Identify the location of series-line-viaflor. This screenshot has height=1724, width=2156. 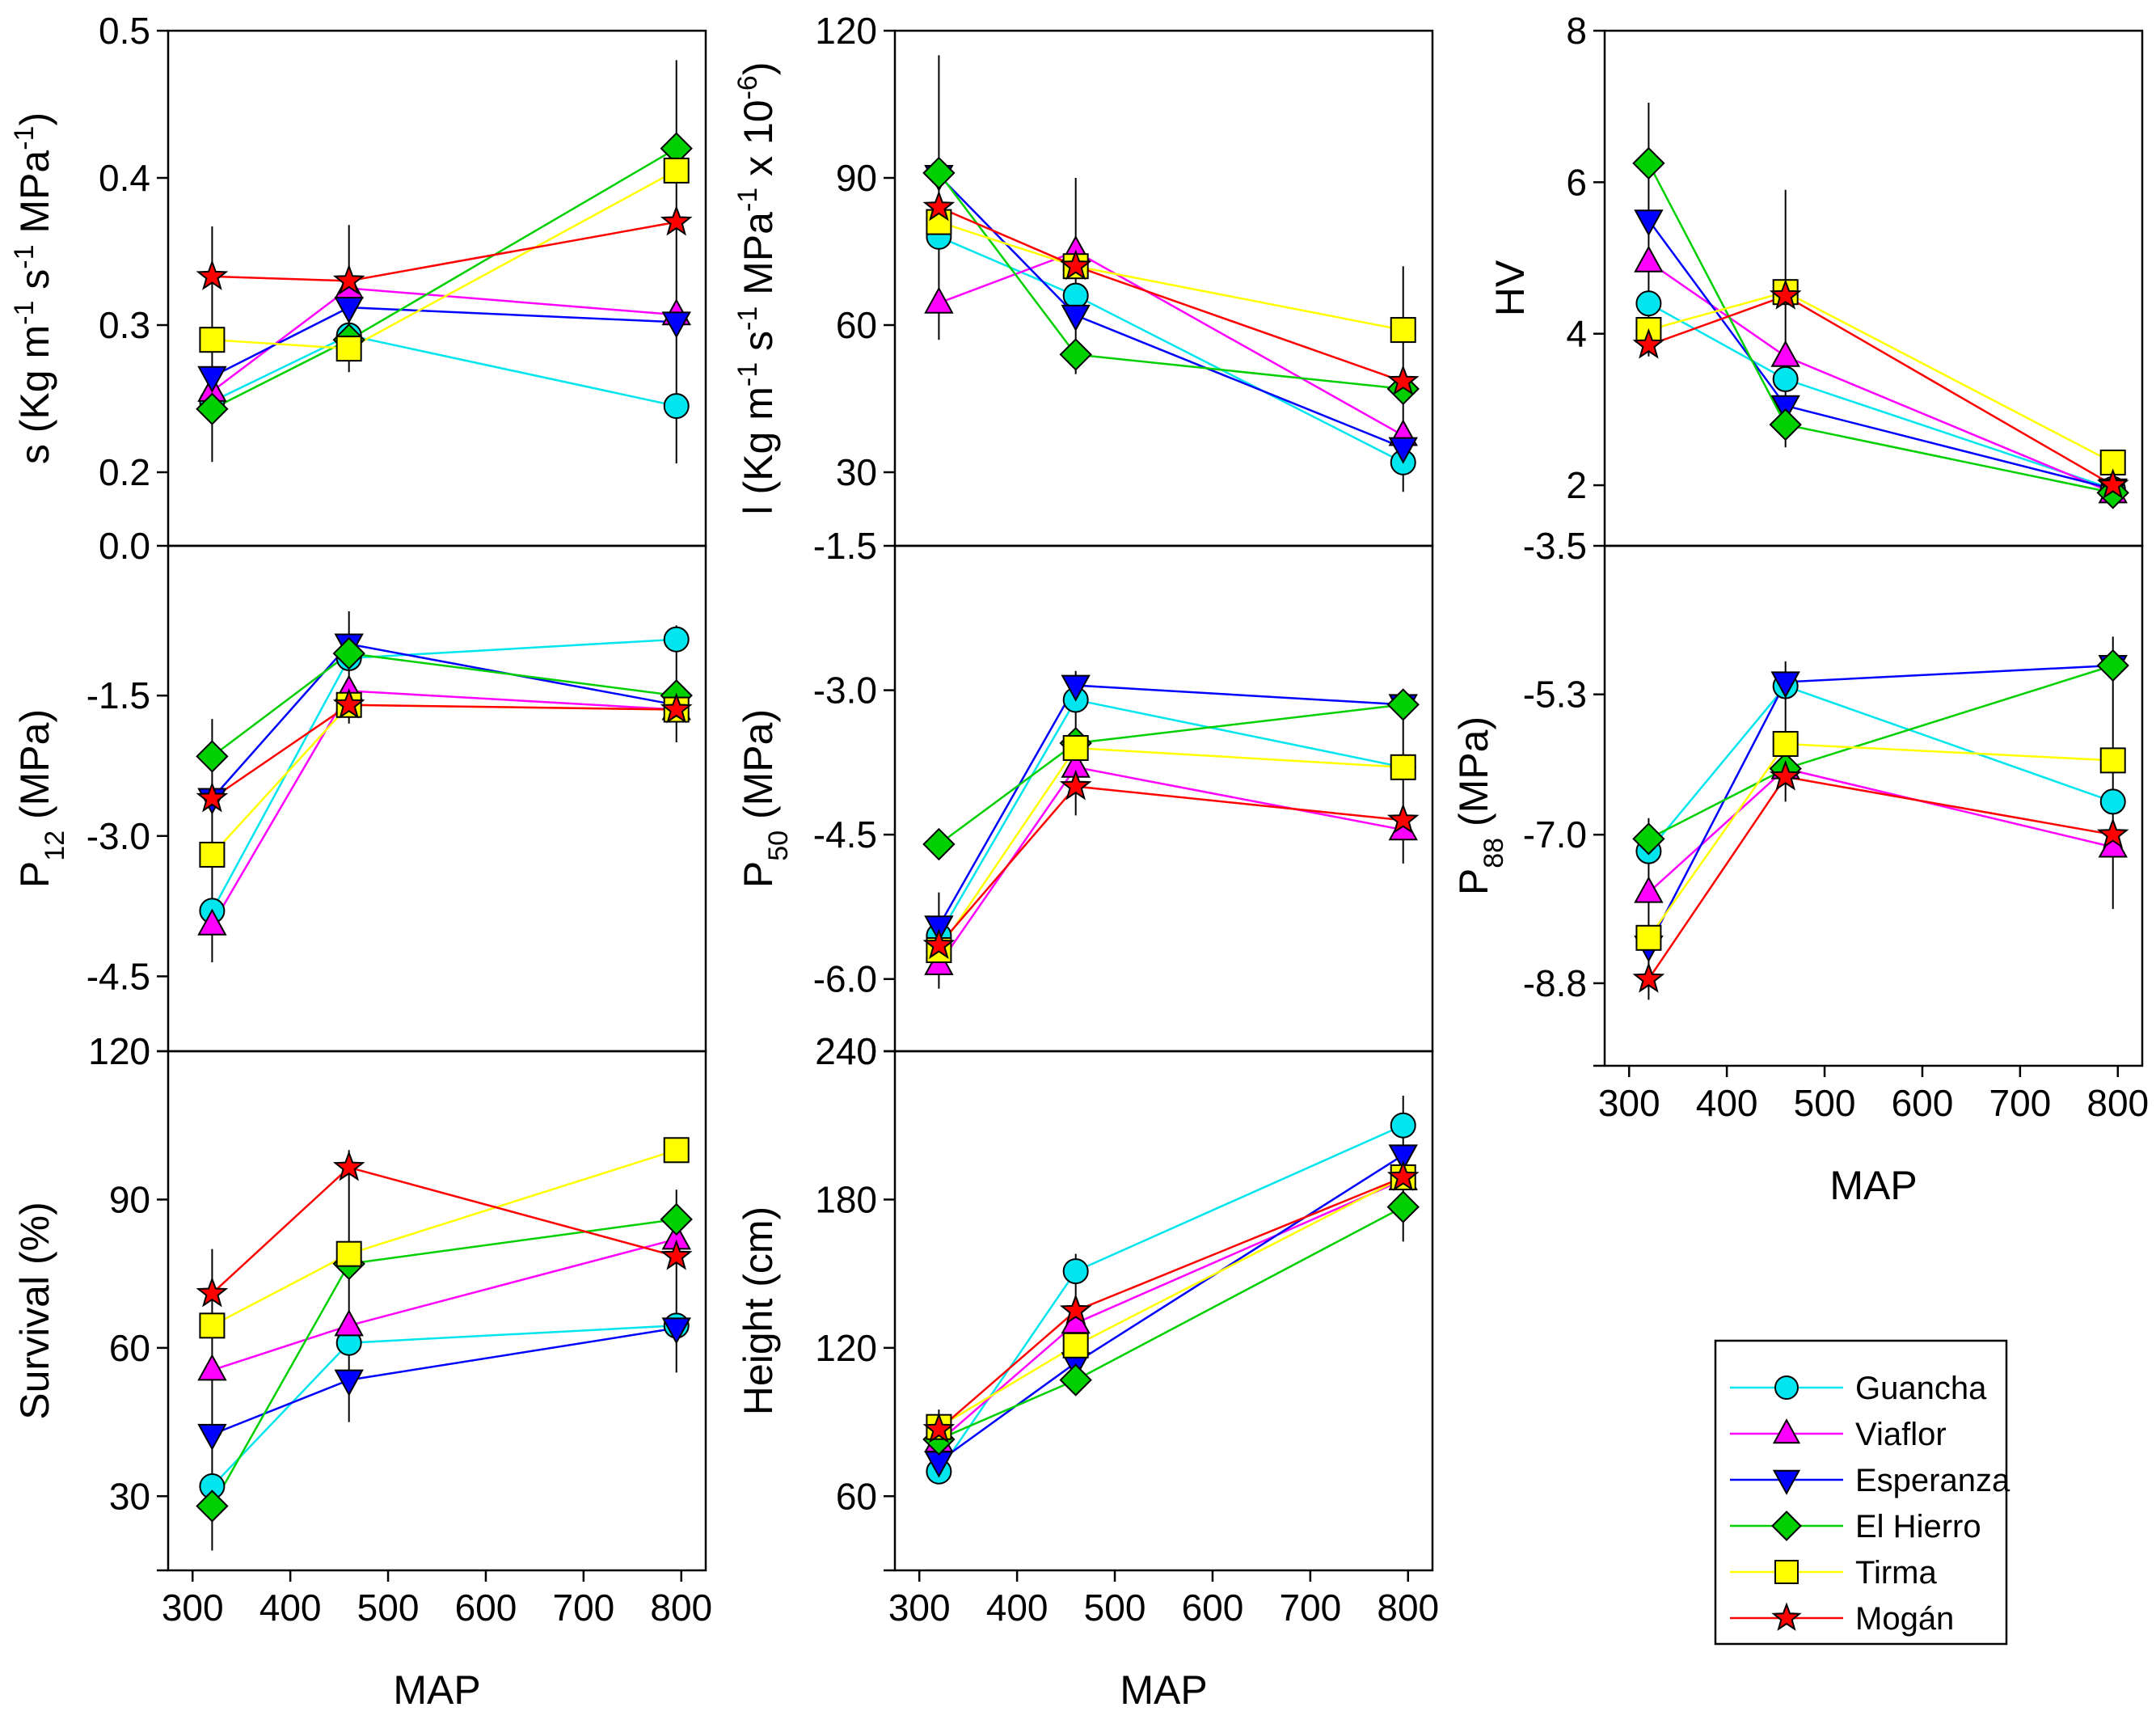
(444, 339).